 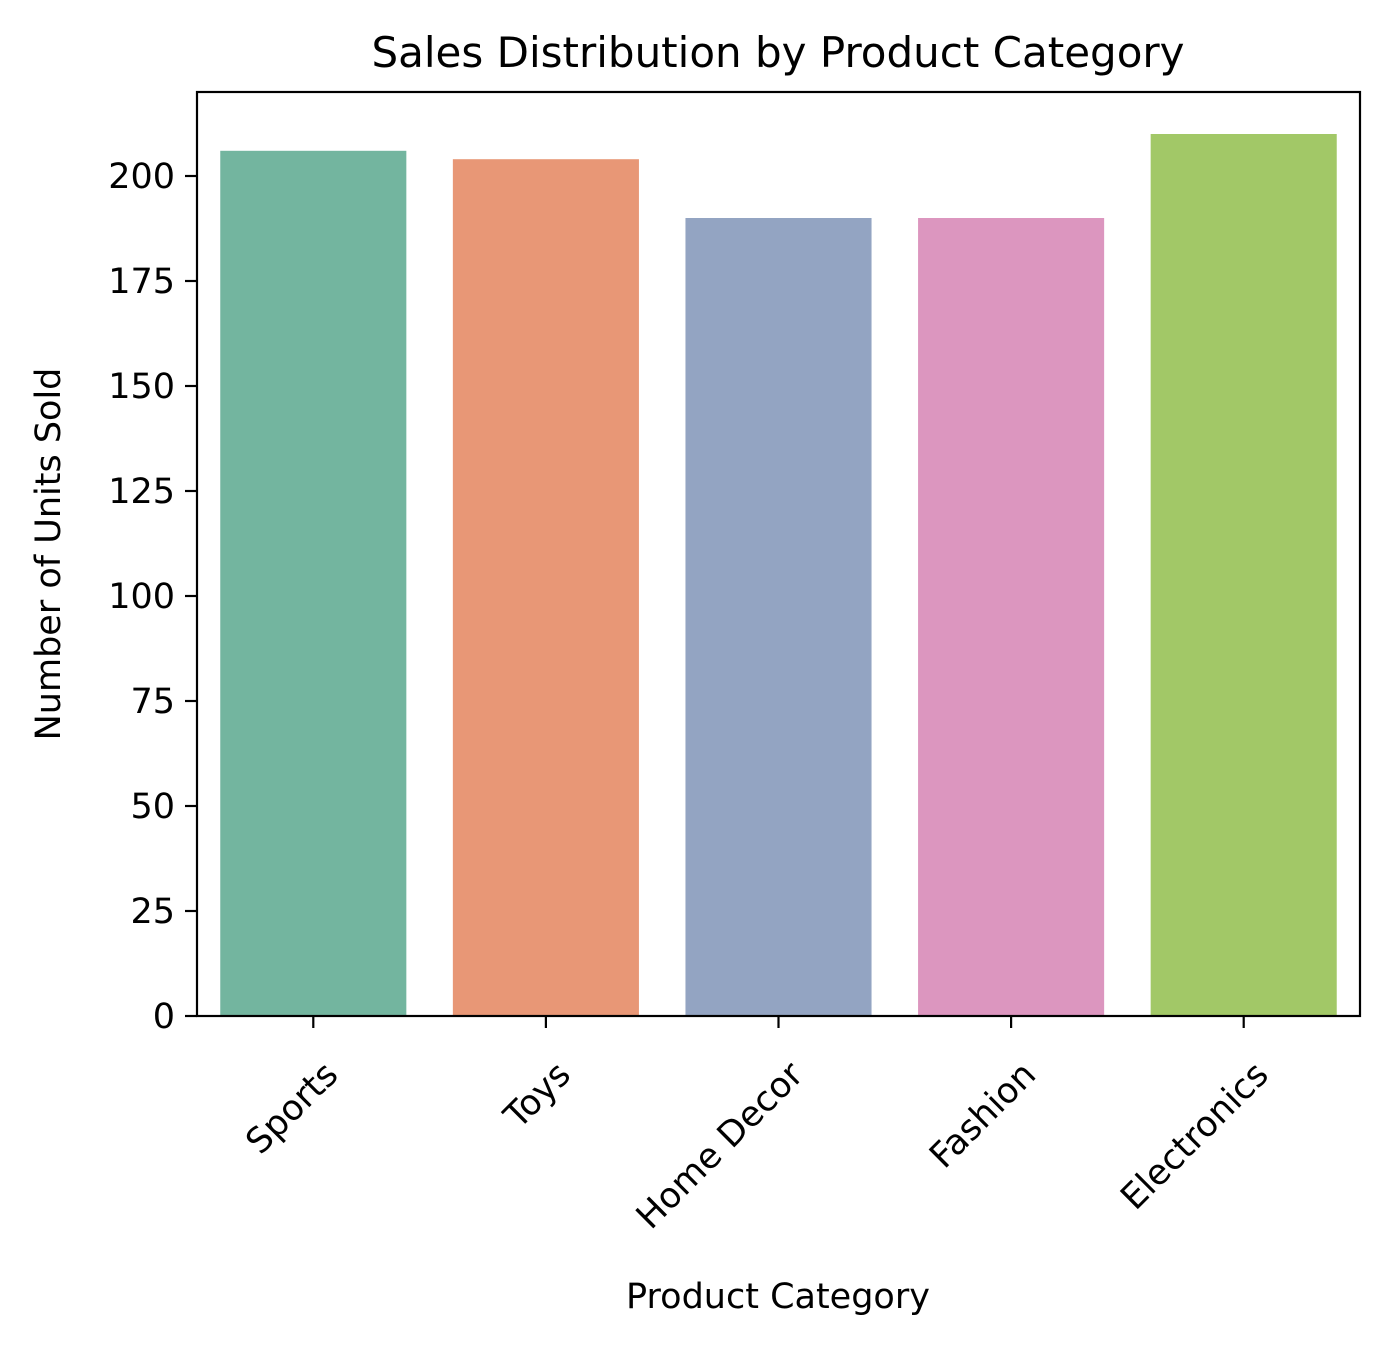 I want to click on bar-fashion, so click(x=1011, y=617).